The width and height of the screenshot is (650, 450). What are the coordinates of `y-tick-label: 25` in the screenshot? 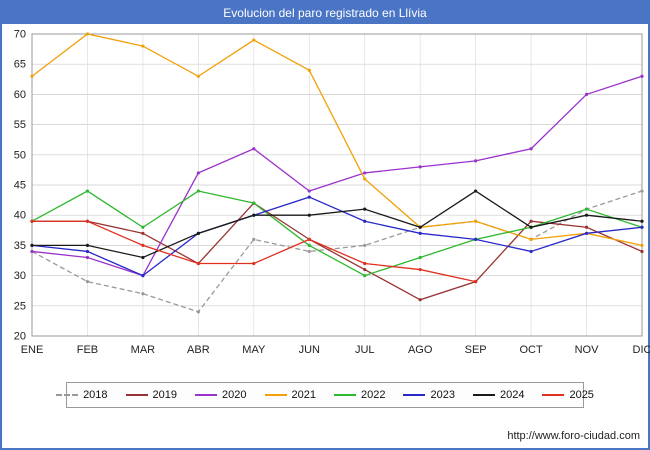 It's located at (20, 306).